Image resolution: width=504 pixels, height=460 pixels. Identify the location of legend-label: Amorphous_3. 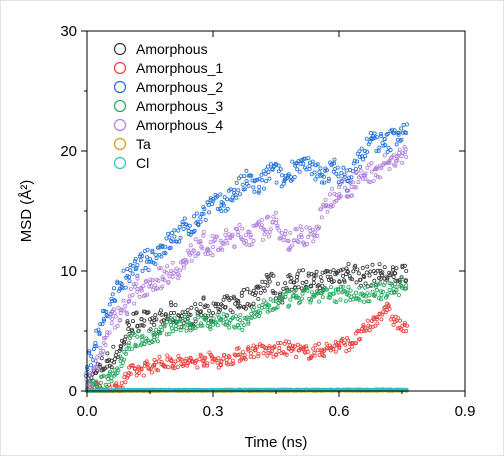
(179, 106).